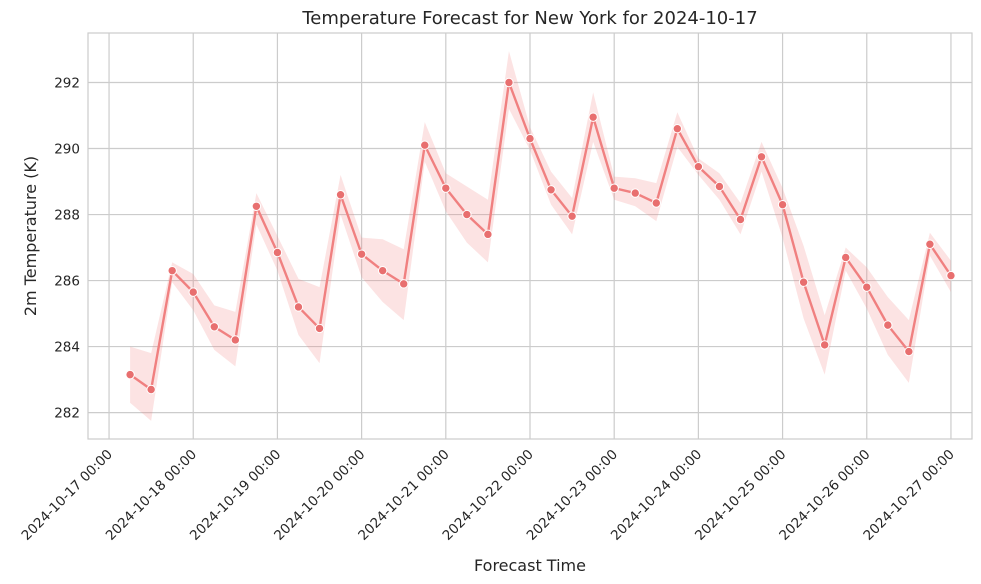  I want to click on x-tick-label: 2024-10-22 00:00, so click(487, 495).